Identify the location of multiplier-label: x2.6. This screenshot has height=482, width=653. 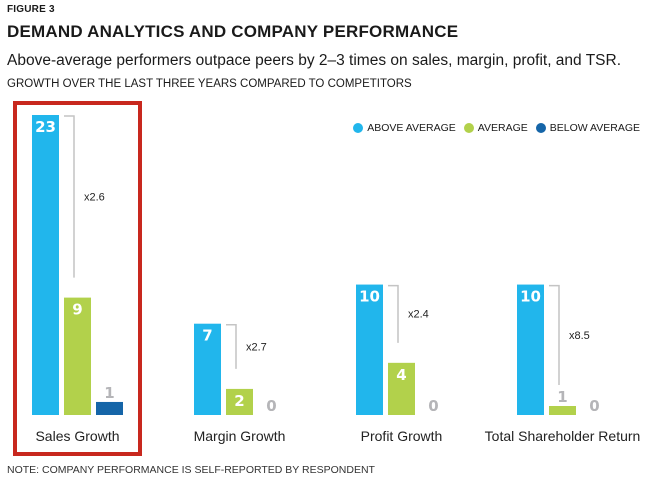
(94, 197).